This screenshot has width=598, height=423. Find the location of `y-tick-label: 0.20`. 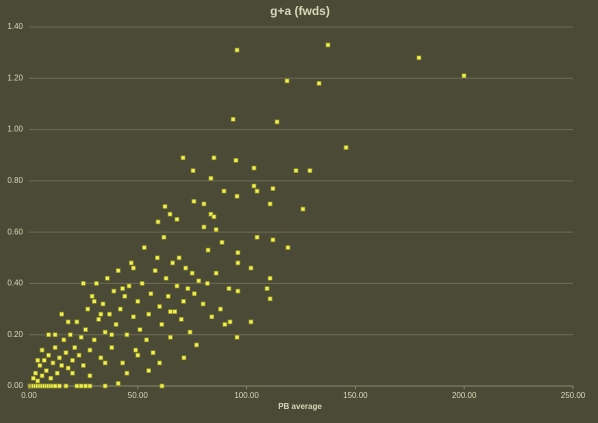

y-tick-label: 0.20 is located at coordinates (15, 334).